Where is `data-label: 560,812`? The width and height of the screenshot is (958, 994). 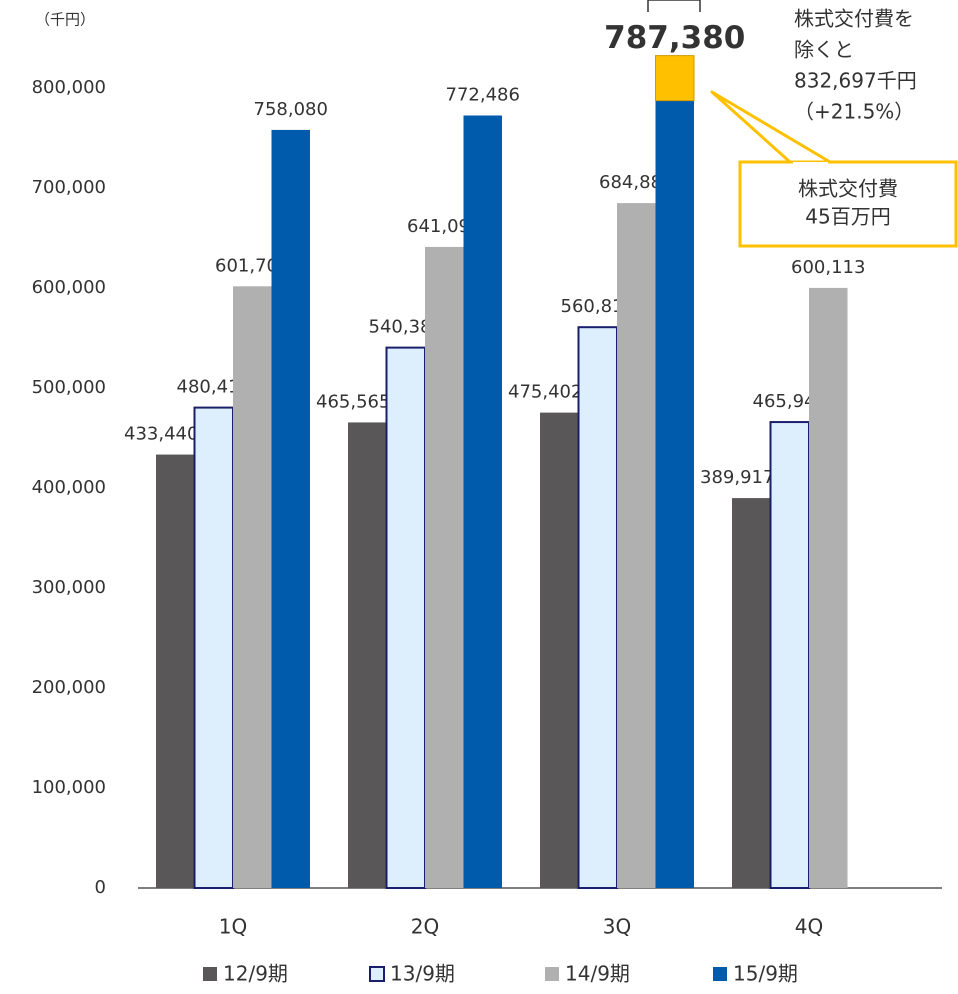
data-label: 560,812 is located at coordinates (598, 306).